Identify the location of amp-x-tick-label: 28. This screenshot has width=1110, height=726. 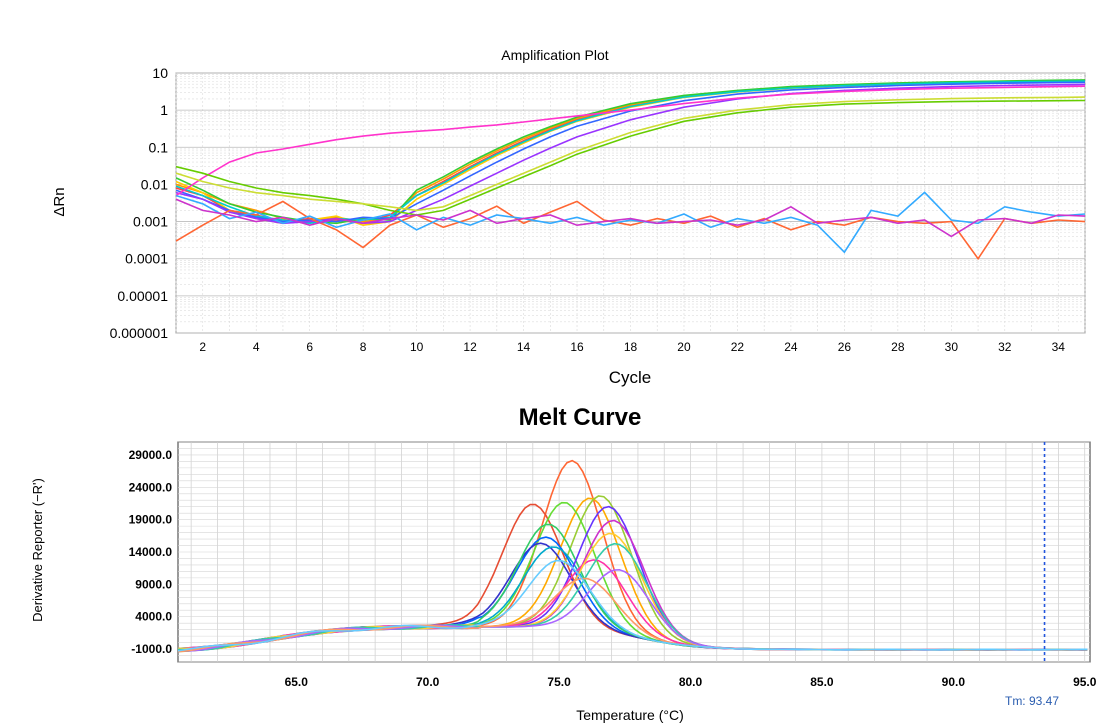
(898, 347).